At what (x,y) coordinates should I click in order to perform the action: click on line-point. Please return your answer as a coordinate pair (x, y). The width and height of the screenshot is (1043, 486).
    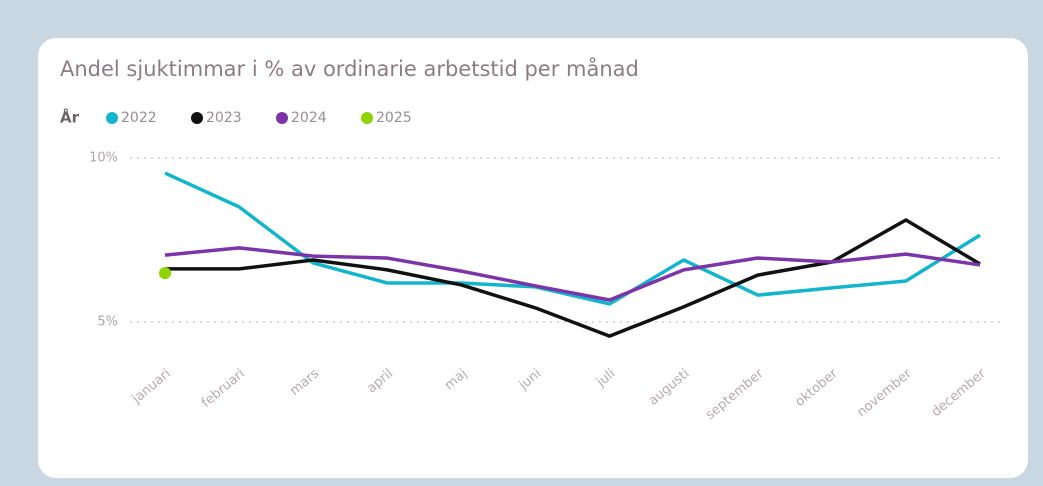
    Looking at the image, I should click on (165, 273).